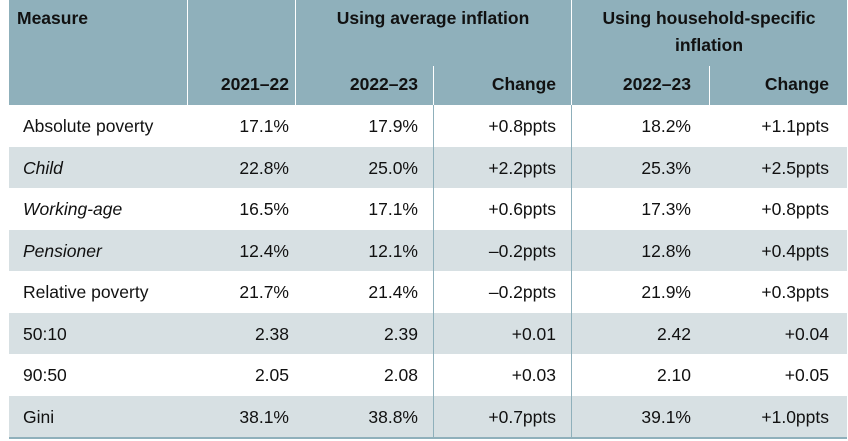 This screenshot has height=441, width=848. Describe the element at coordinates (428, 167) in the screenshot. I see `table-row: Child 22.8% 25.0% +2.2ppts 25.3% +2.5ppts` at that location.